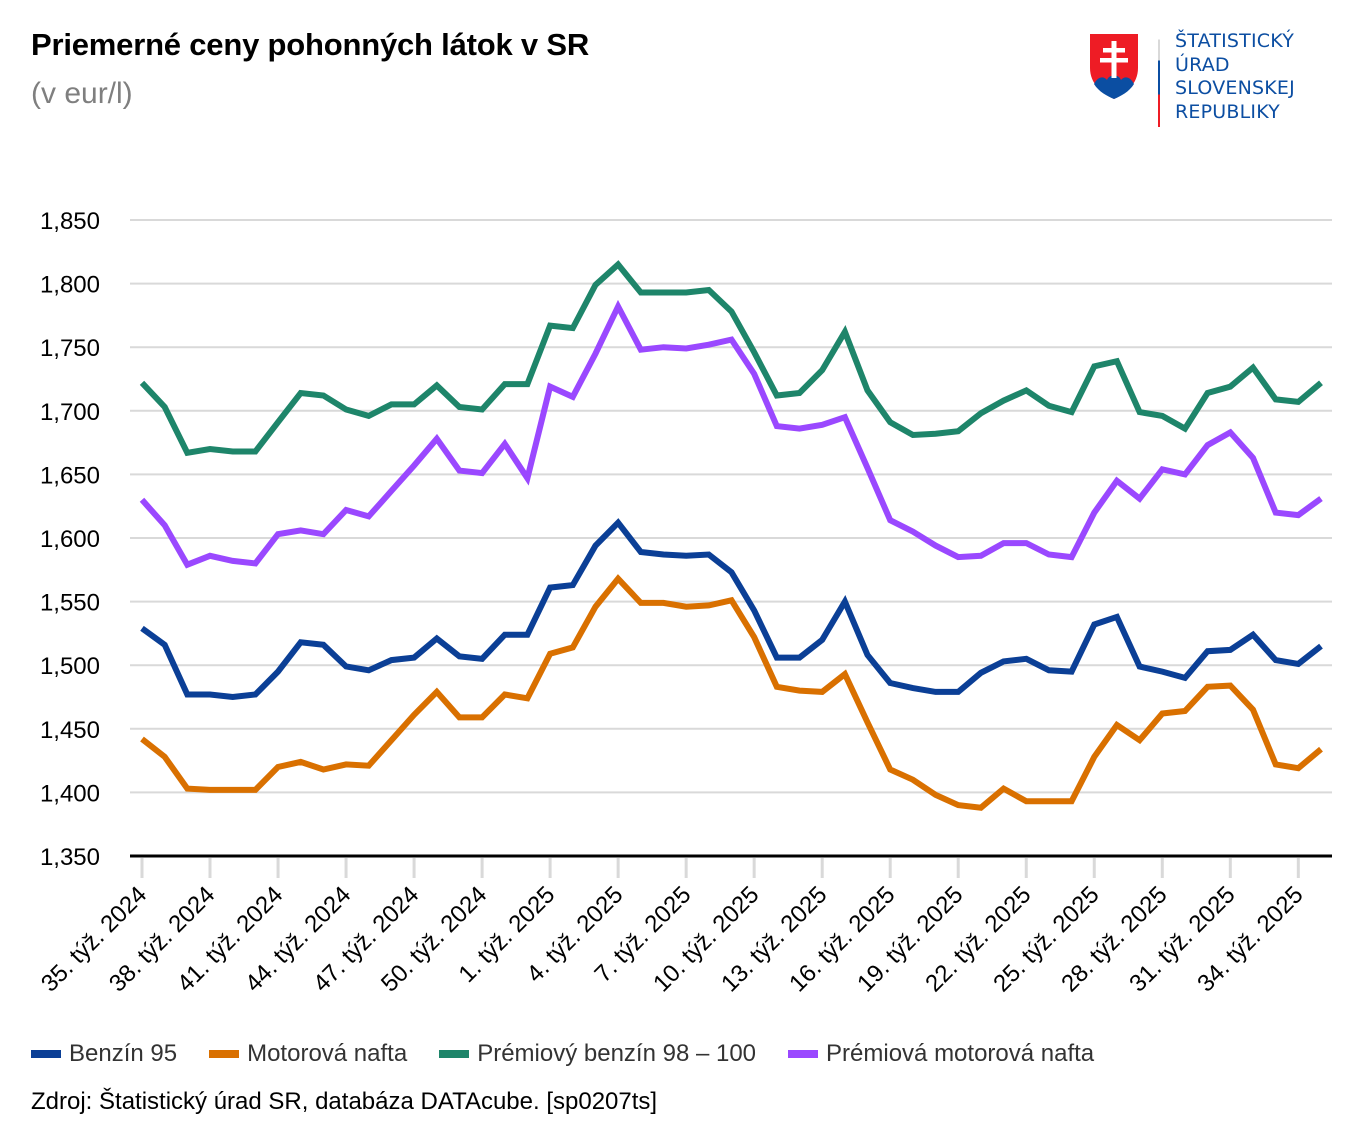 The height and width of the screenshot is (1140, 1362). What do you see at coordinates (1227, 111) in the screenshot?
I see `logo-line: REPUBLIKY` at bounding box center [1227, 111].